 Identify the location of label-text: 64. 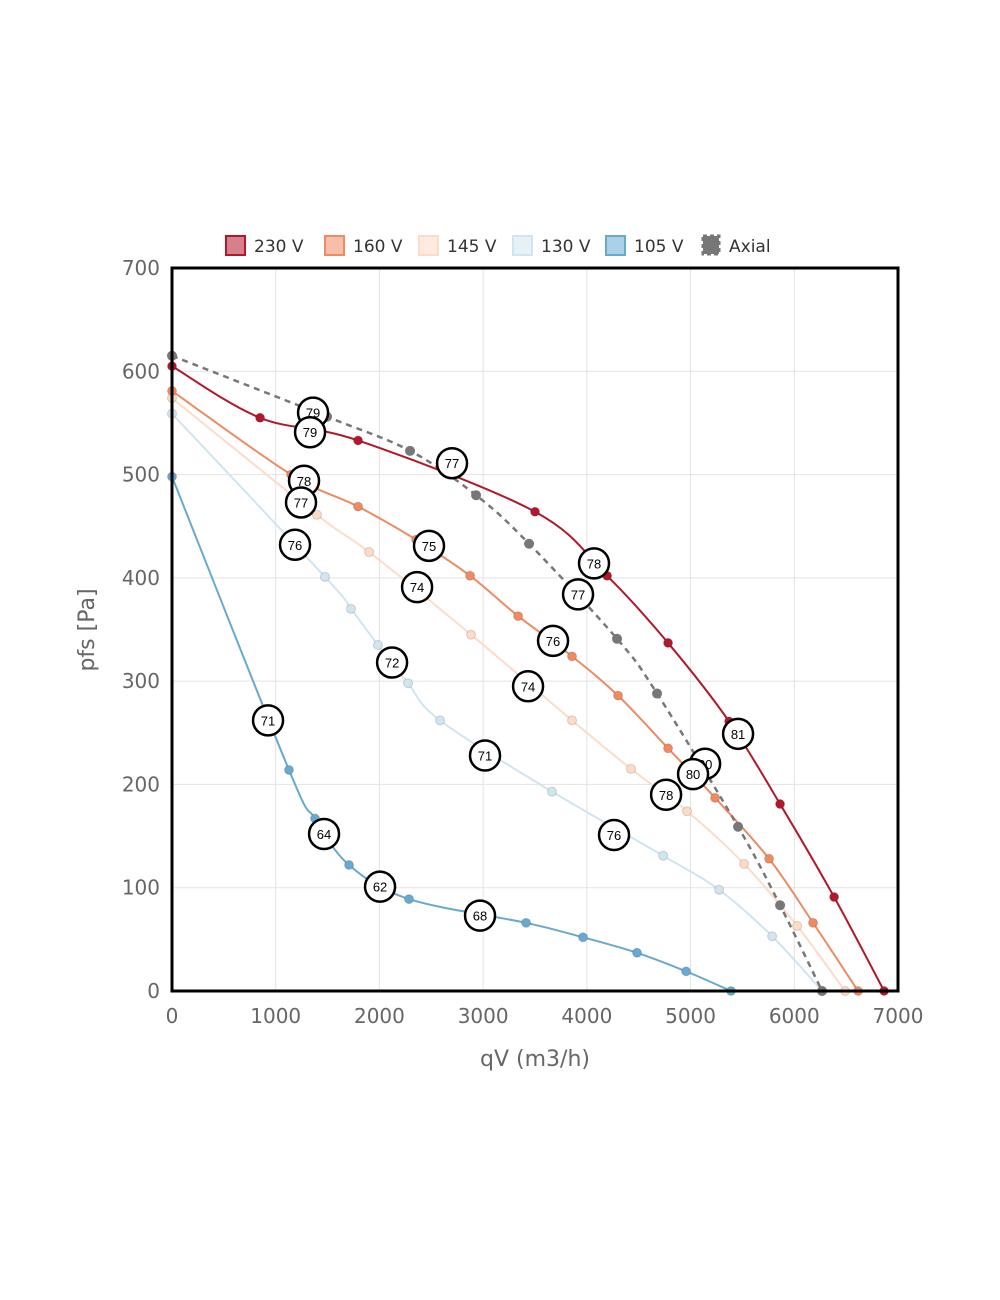
(324, 834).